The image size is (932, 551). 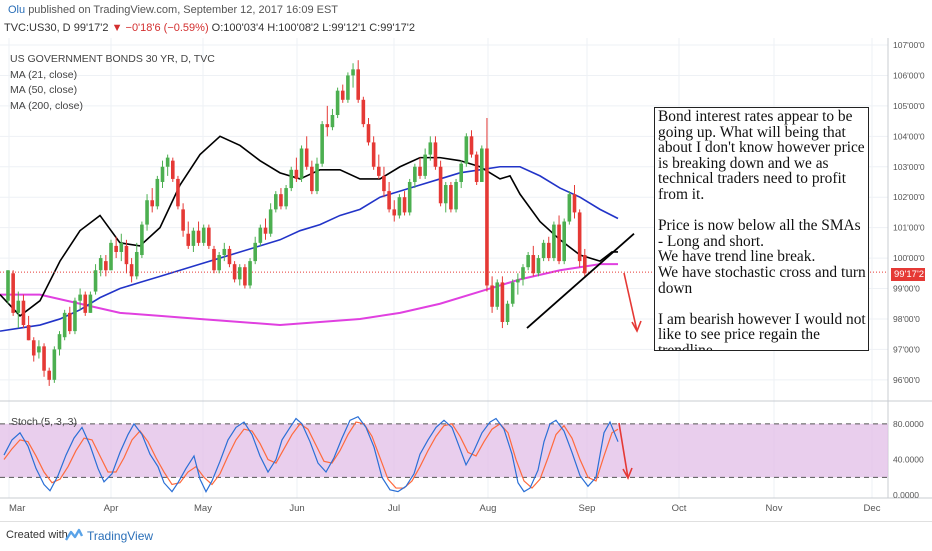 I want to click on bearish-arrow-stoch-head, so click(x=627, y=473).